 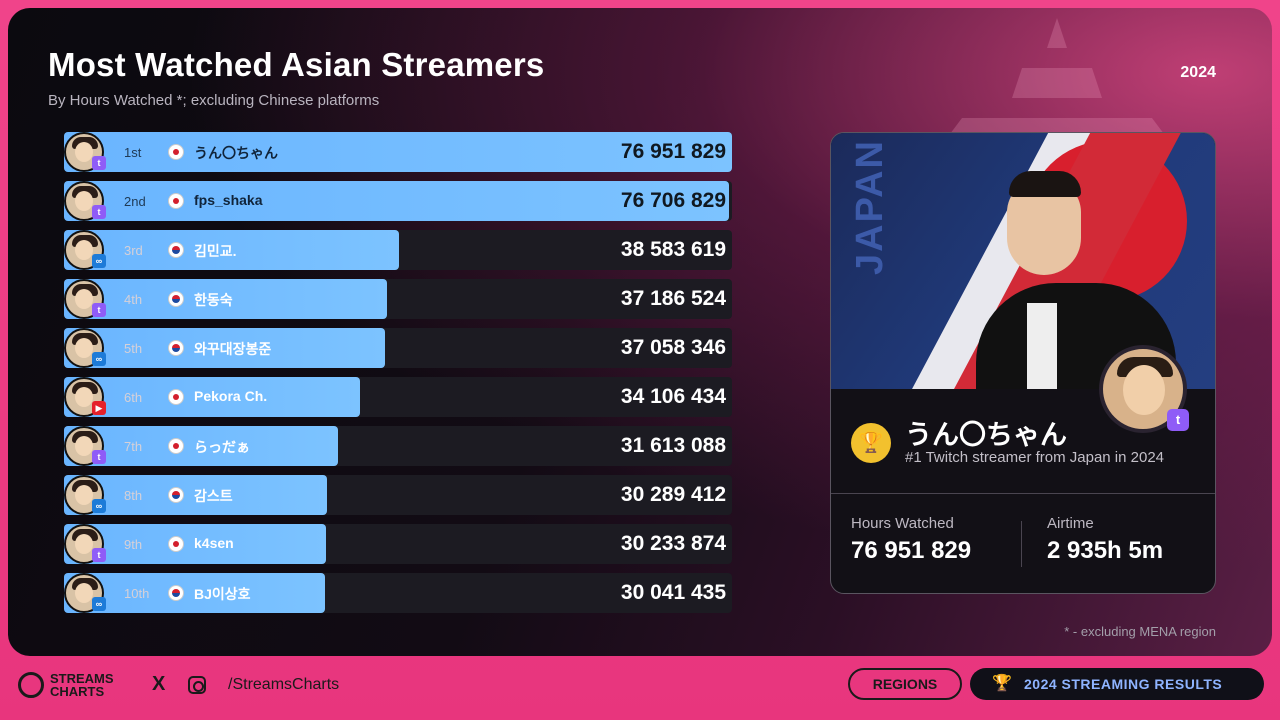 What do you see at coordinates (1105, 550) in the screenshot?
I see `airtime-value: 2 935h 5m` at bounding box center [1105, 550].